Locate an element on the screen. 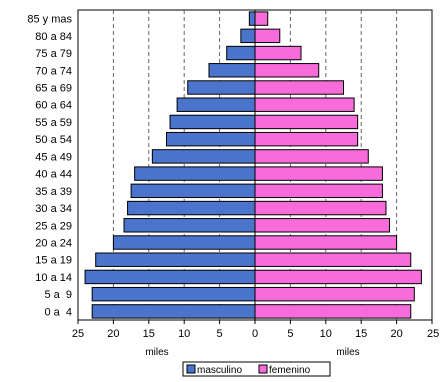  age-group-label: 65 a 69 is located at coordinates (53, 89).